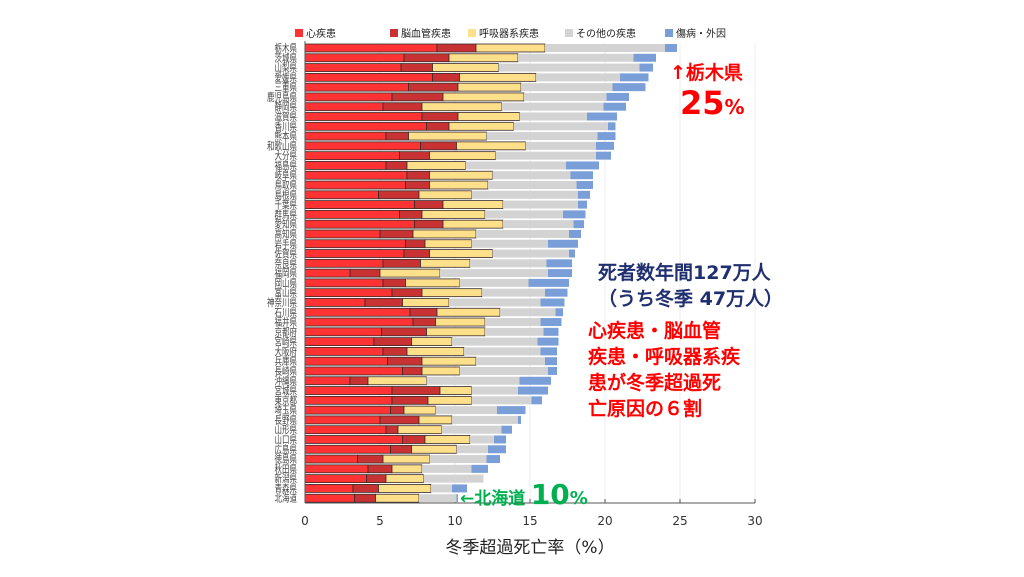 The image size is (1024, 577). What do you see at coordinates (426, 33) in the screenshot?
I see `legend-label: 脳血管疾患` at bounding box center [426, 33].